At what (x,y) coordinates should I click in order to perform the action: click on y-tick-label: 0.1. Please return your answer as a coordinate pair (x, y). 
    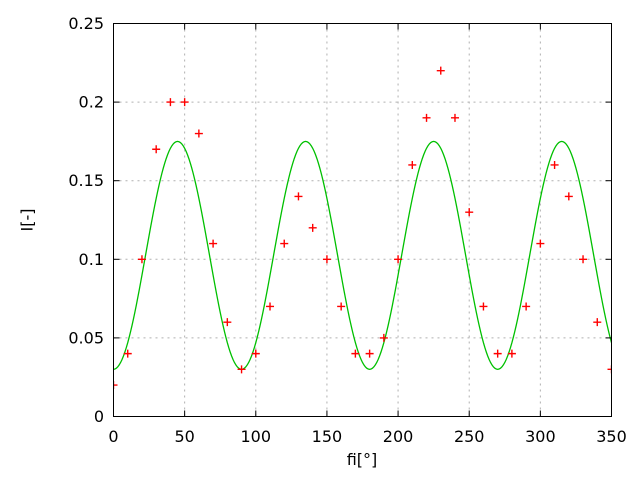
    Looking at the image, I should click on (91, 259).